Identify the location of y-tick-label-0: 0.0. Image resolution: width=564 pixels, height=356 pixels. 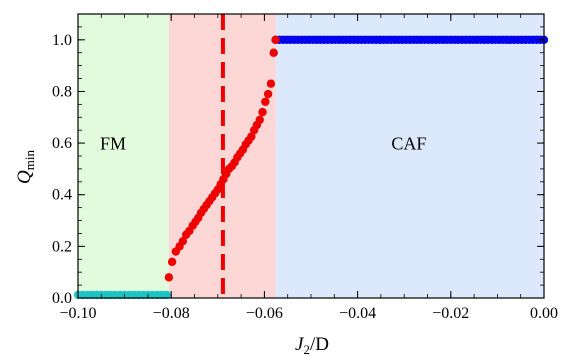
(62, 298).